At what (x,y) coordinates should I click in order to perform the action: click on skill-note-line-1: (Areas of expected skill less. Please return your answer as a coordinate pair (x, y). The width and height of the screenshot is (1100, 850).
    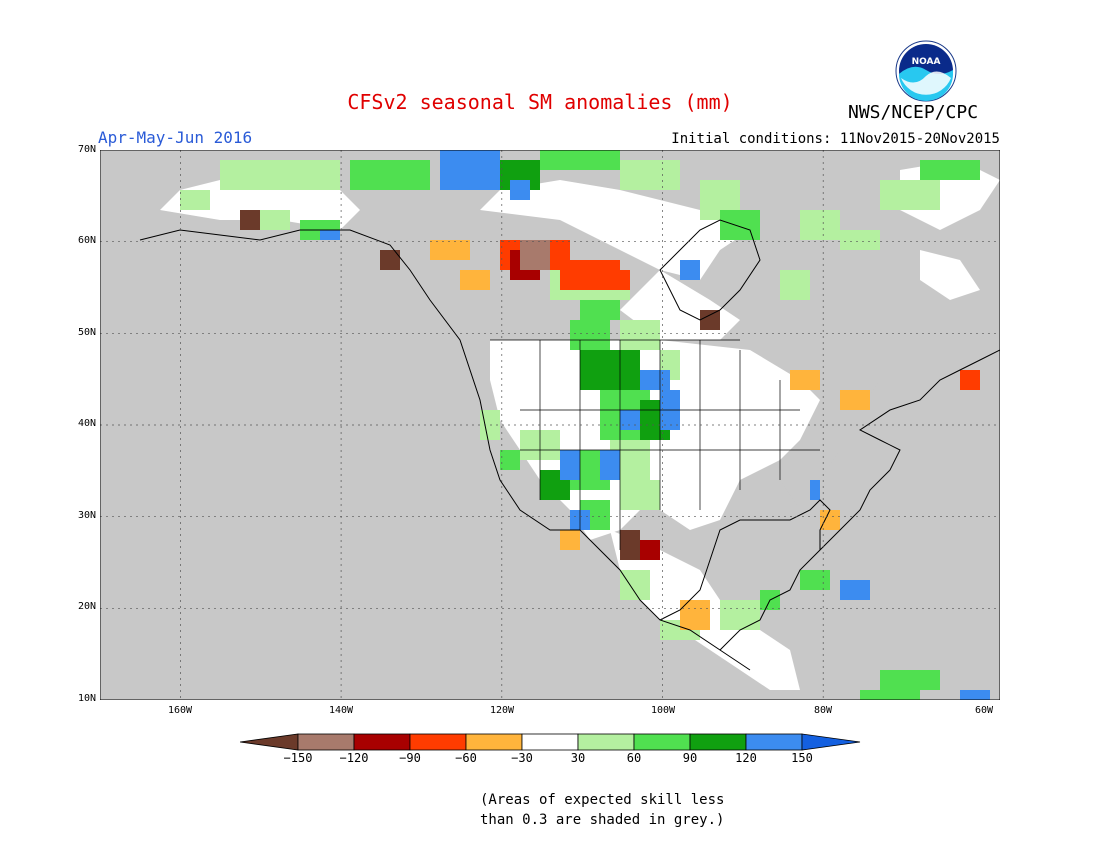
    Looking at the image, I should click on (602, 800).